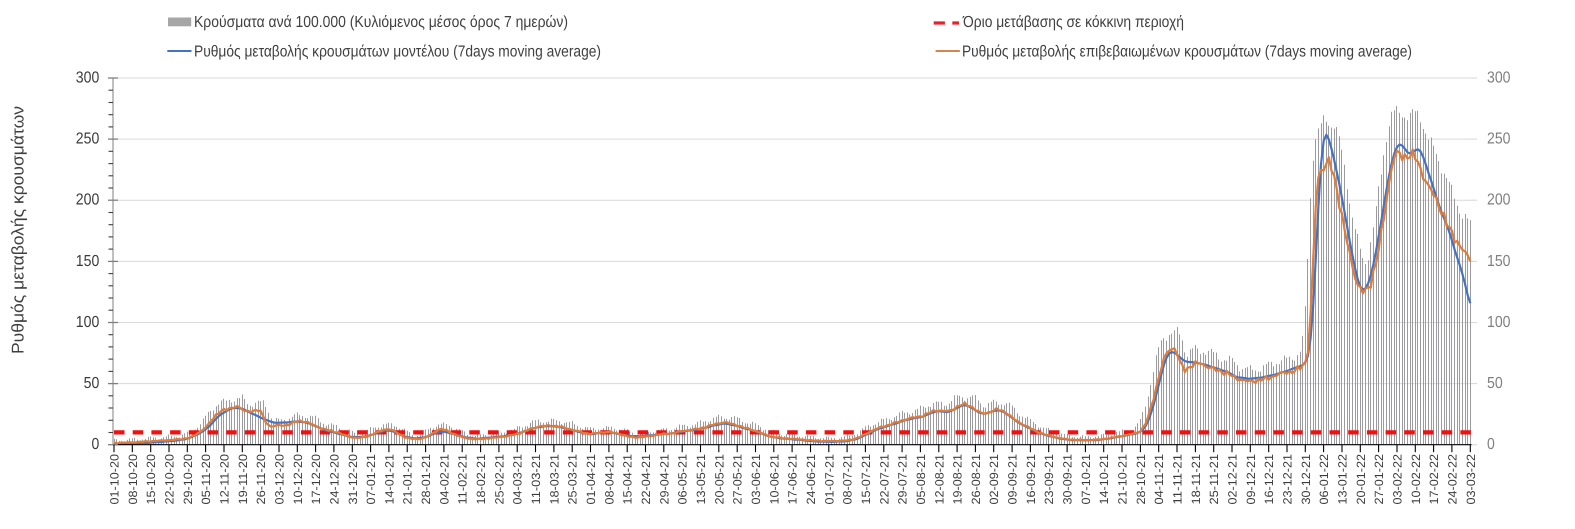 The image size is (1575, 529). Describe the element at coordinates (1086, 479) in the screenshot. I see `svg-text: 07-10-21` at that location.